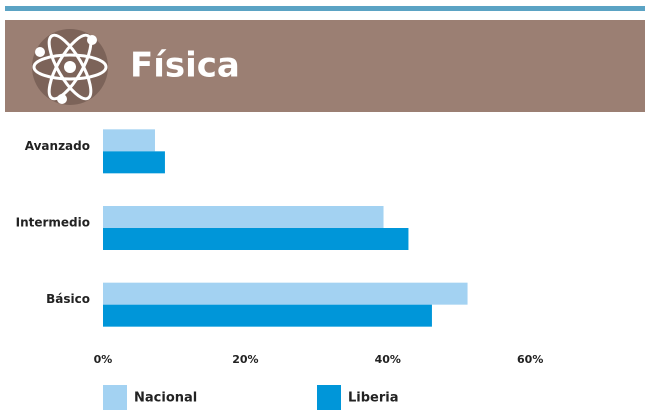 The height and width of the screenshot is (419, 645). Describe the element at coordinates (70, 67) in the screenshot. I see `atom-icon` at that location.